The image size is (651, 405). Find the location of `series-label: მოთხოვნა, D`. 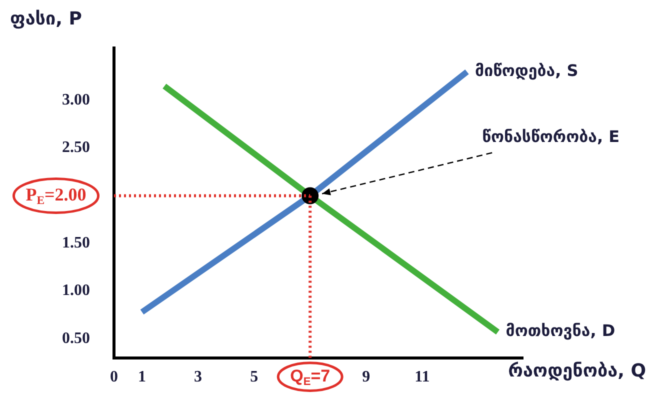

series-label: მოთხოვნა, D is located at coordinates (561, 330).